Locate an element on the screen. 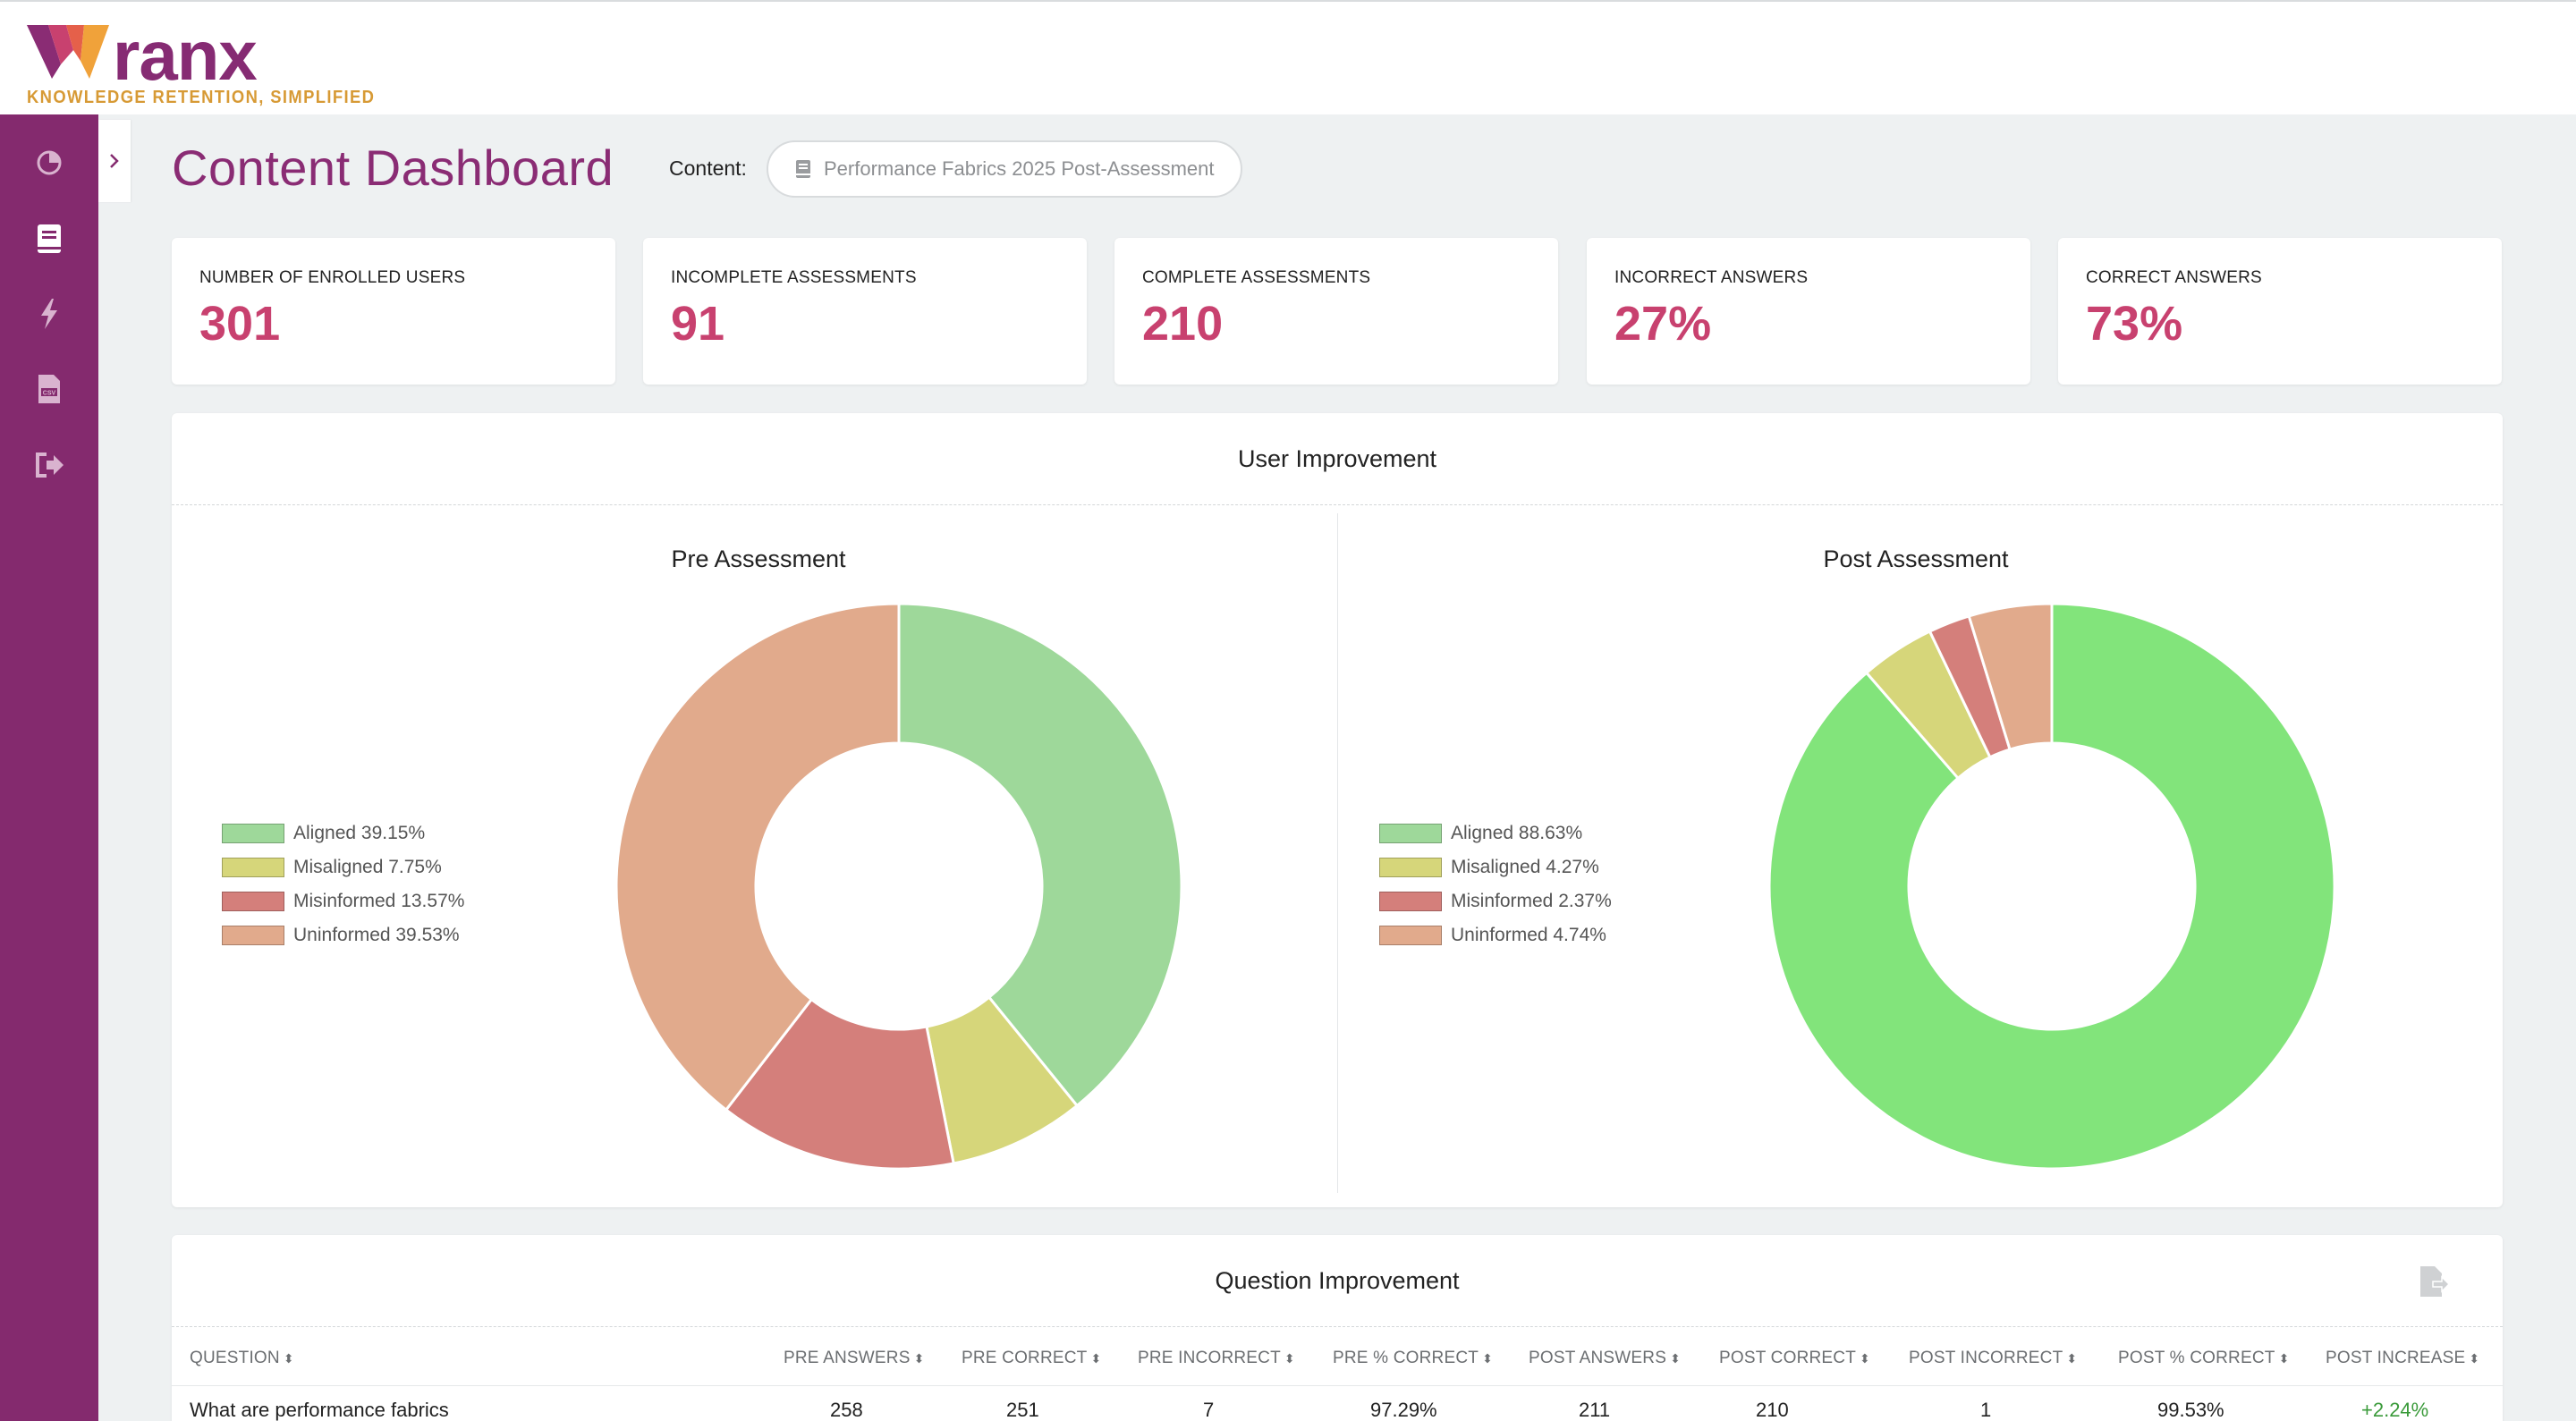  legend-item-misaligned: Misaligned 4.27% is located at coordinates (1495, 867).